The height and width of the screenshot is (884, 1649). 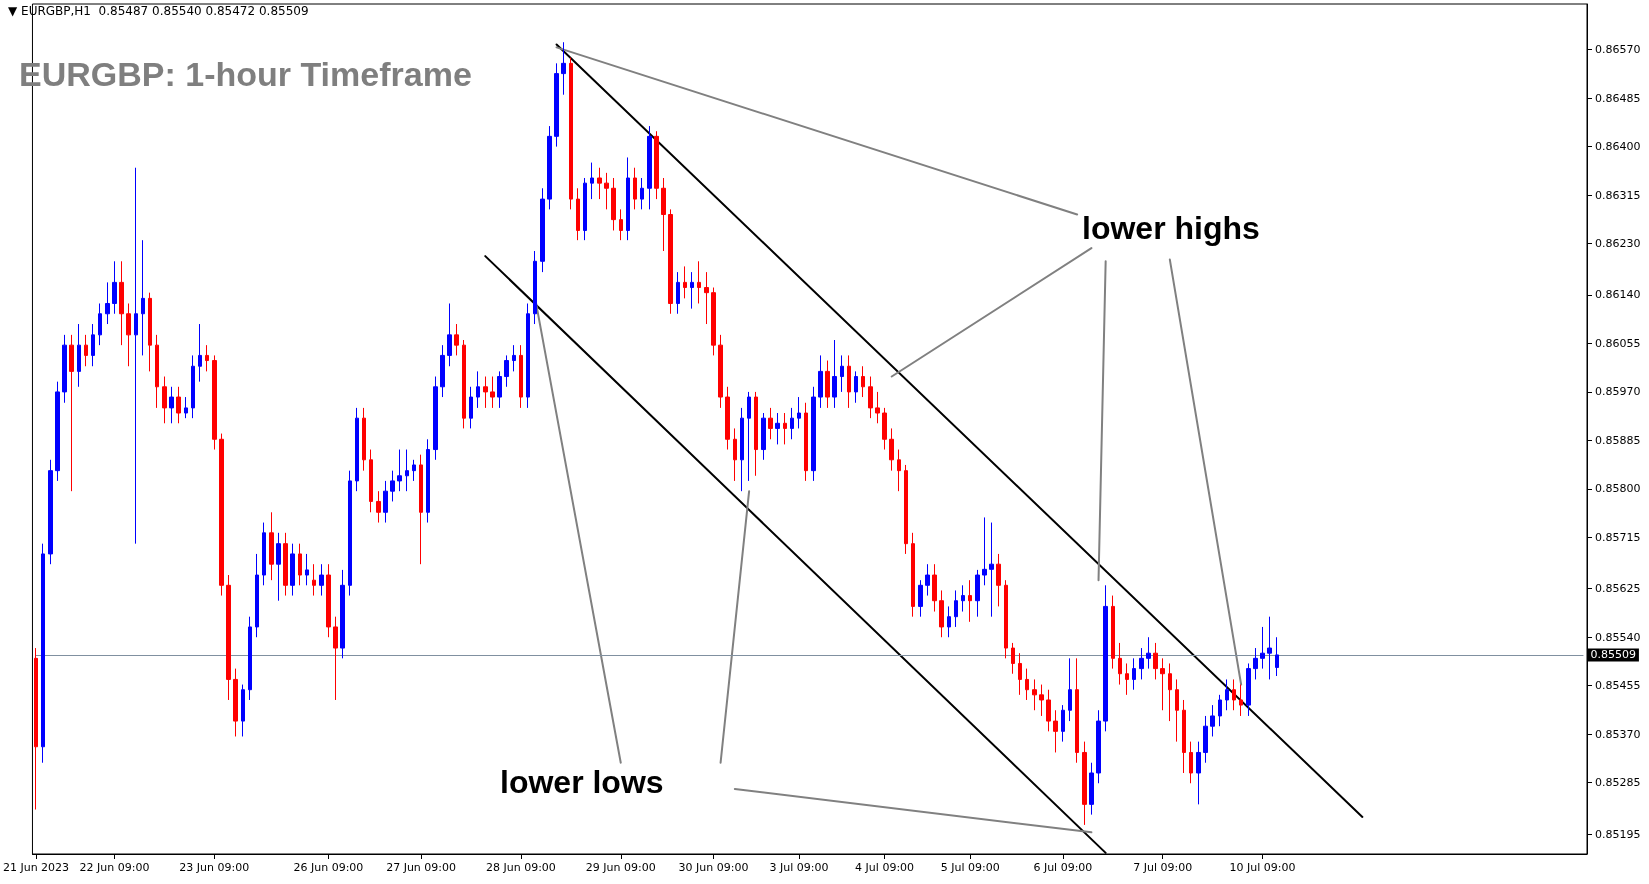 What do you see at coordinates (620, 867) in the screenshot?
I see `x-tick-label: 29 Jun 09:00` at bounding box center [620, 867].